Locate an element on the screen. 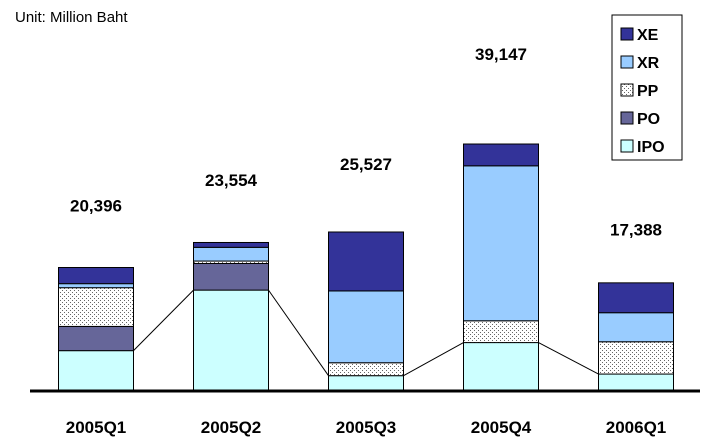 This screenshot has width=707, height=441. total-label-2005q4: 39,147 is located at coordinates (501, 54).